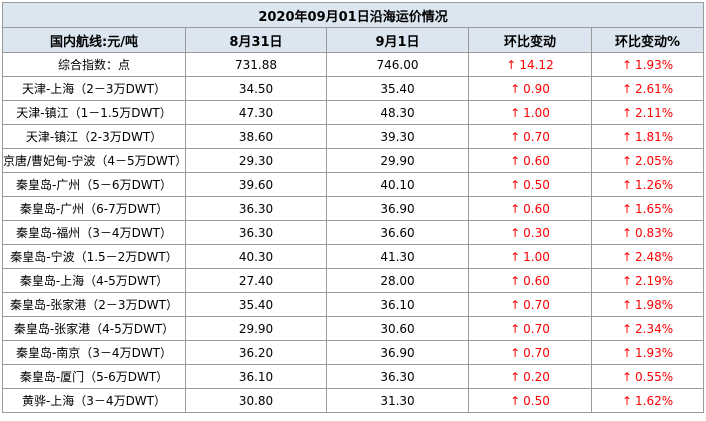 Image resolution: width=706 pixels, height=421 pixels. What do you see at coordinates (353, 136) in the screenshot?
I see `table-row: 天津-镇江（2-3万DWT） 38.60 39.30 ↑ 0.70 ↑ 1.81%` at bounding box center [353, 136].